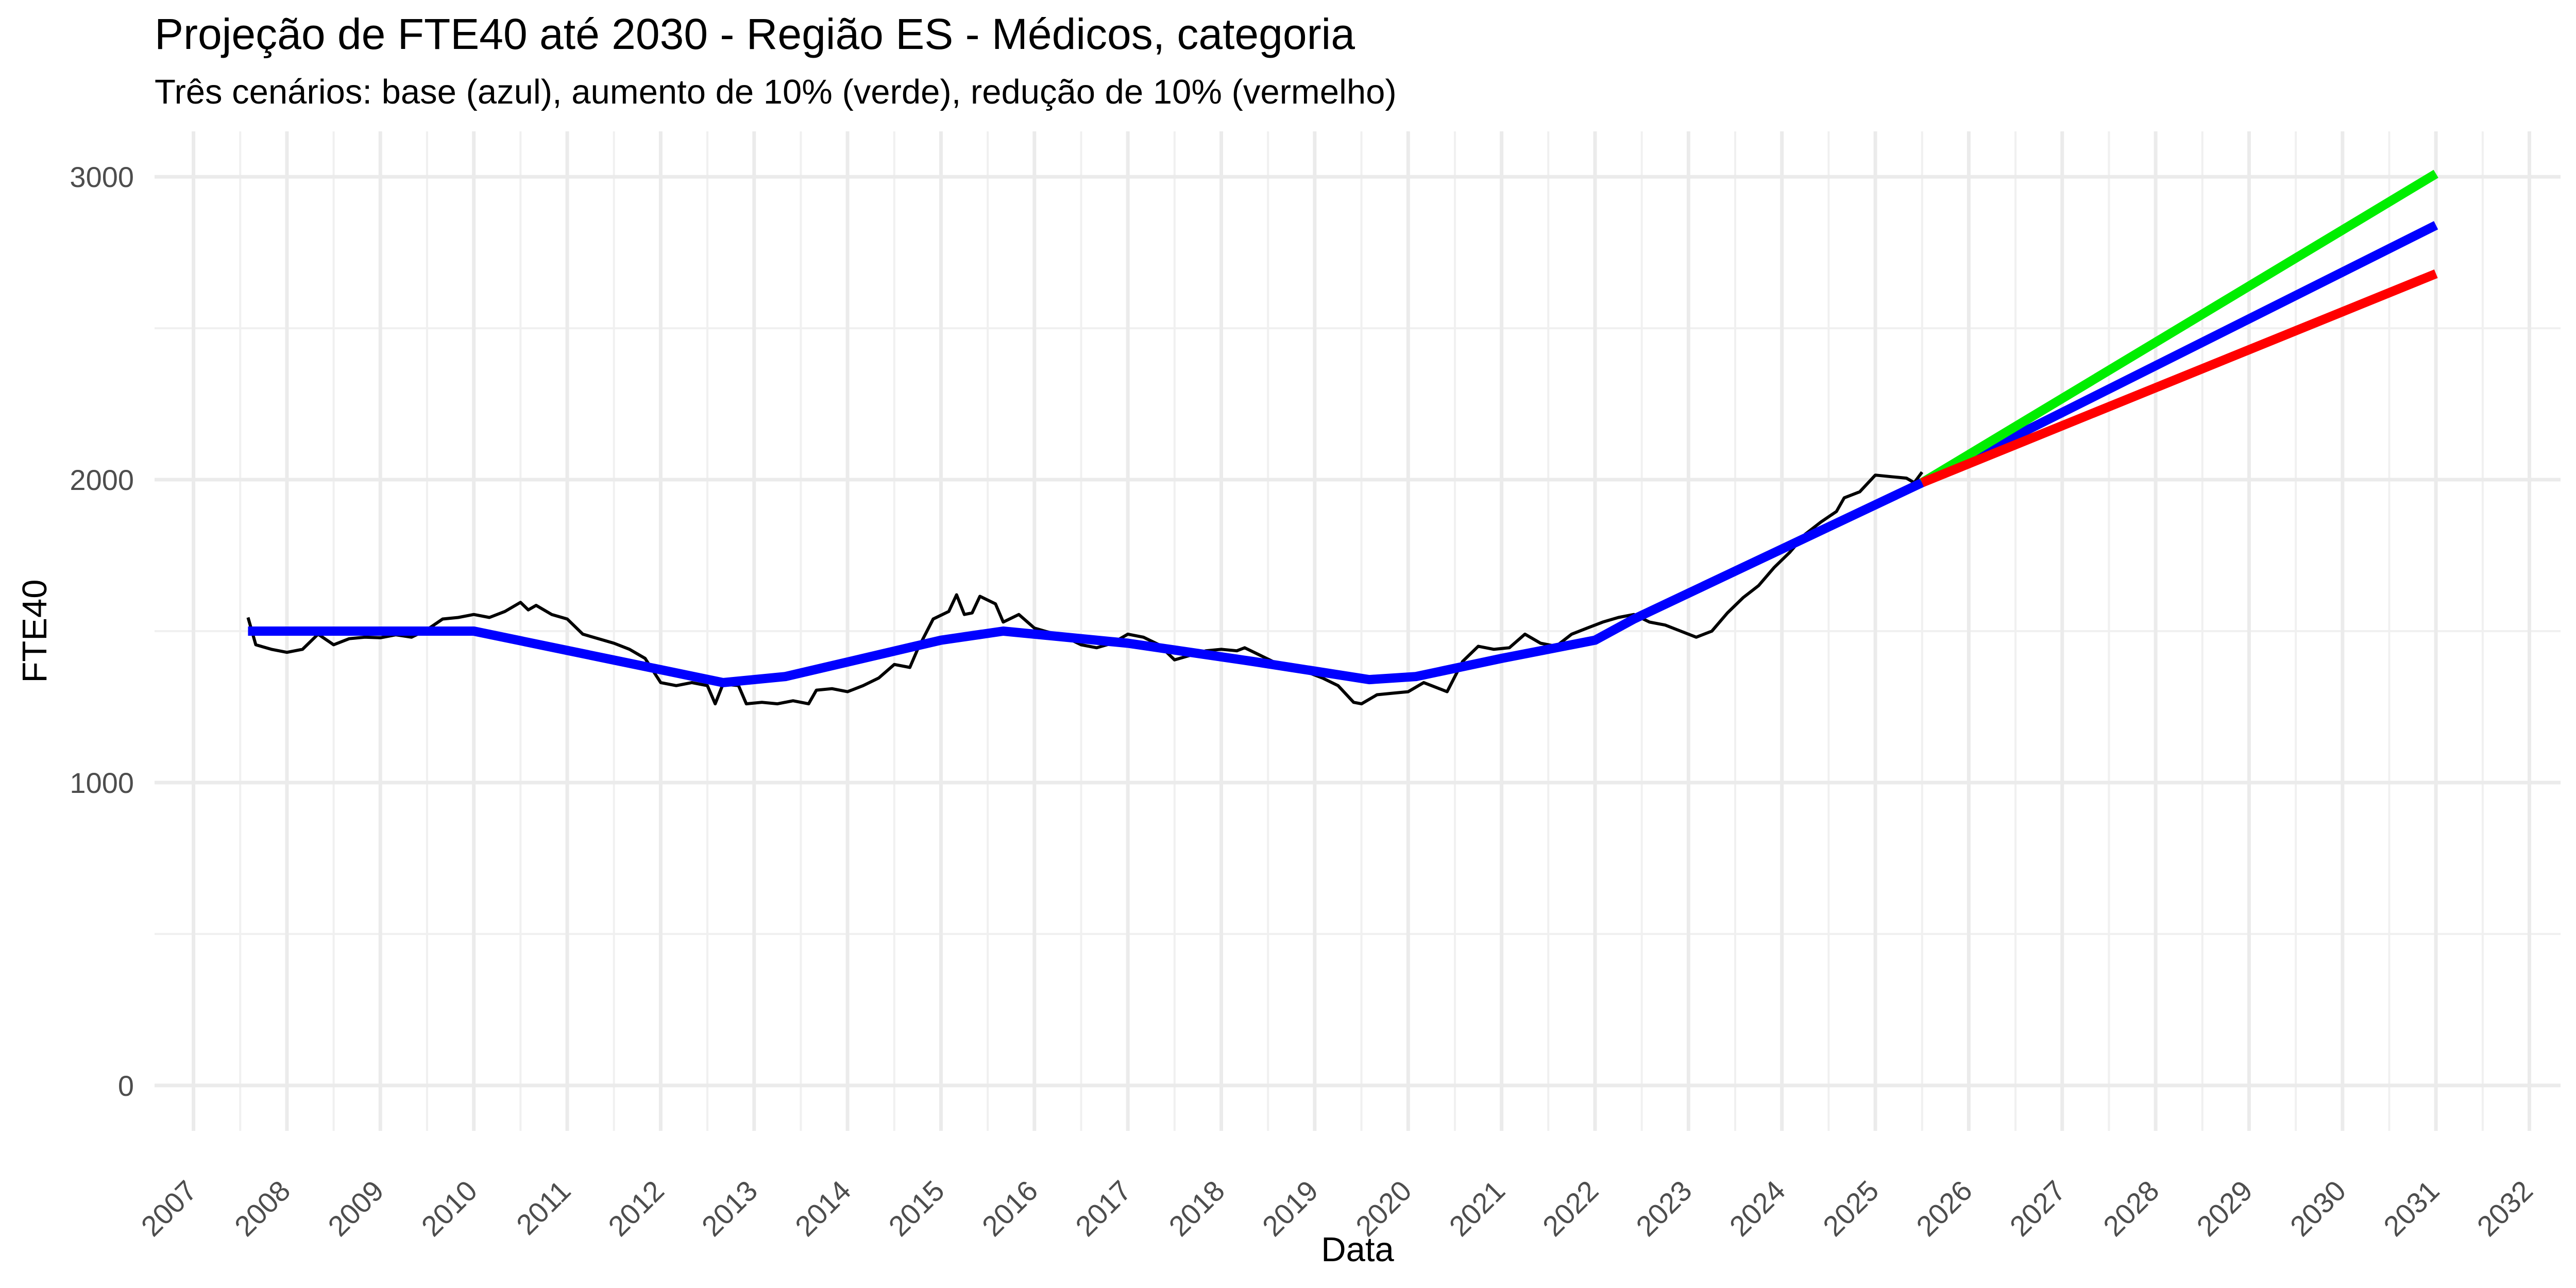 The image size is (2576, 1288). What do you see at coordinates (102, 783) in the screenshot?
I see `y-tick-label: 1000` at bounding box center [102, 783].